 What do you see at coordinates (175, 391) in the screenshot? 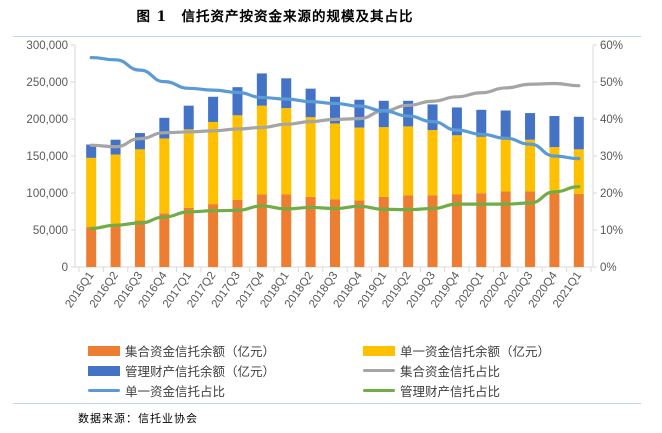
I see `legend-label: 单一资金信托占比` at bounding box center [175, 391].